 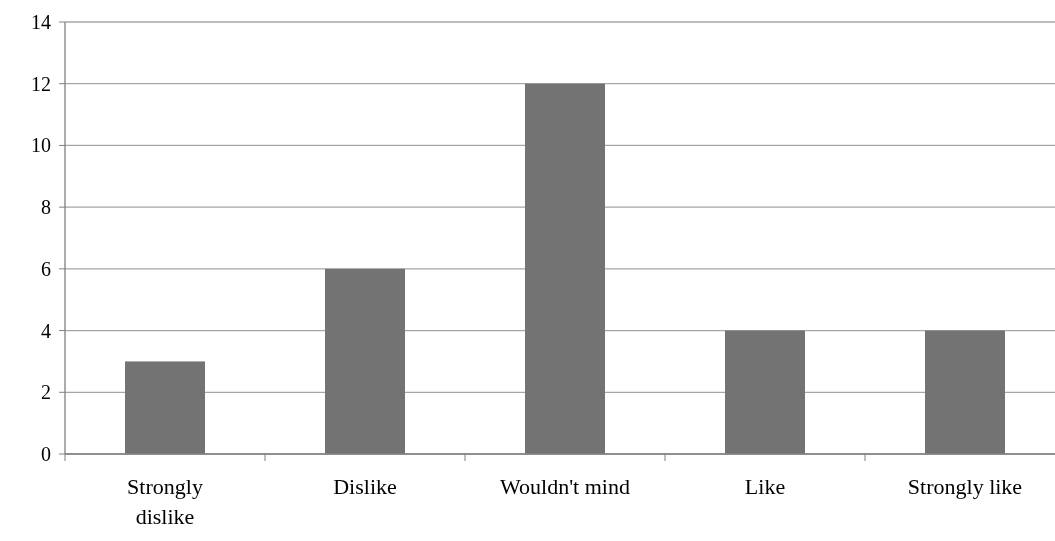 What do you see at coordinates (365, 486) in the screenshot?
I see `x-tick-label: Dislike` at bounding box center [365, 486].